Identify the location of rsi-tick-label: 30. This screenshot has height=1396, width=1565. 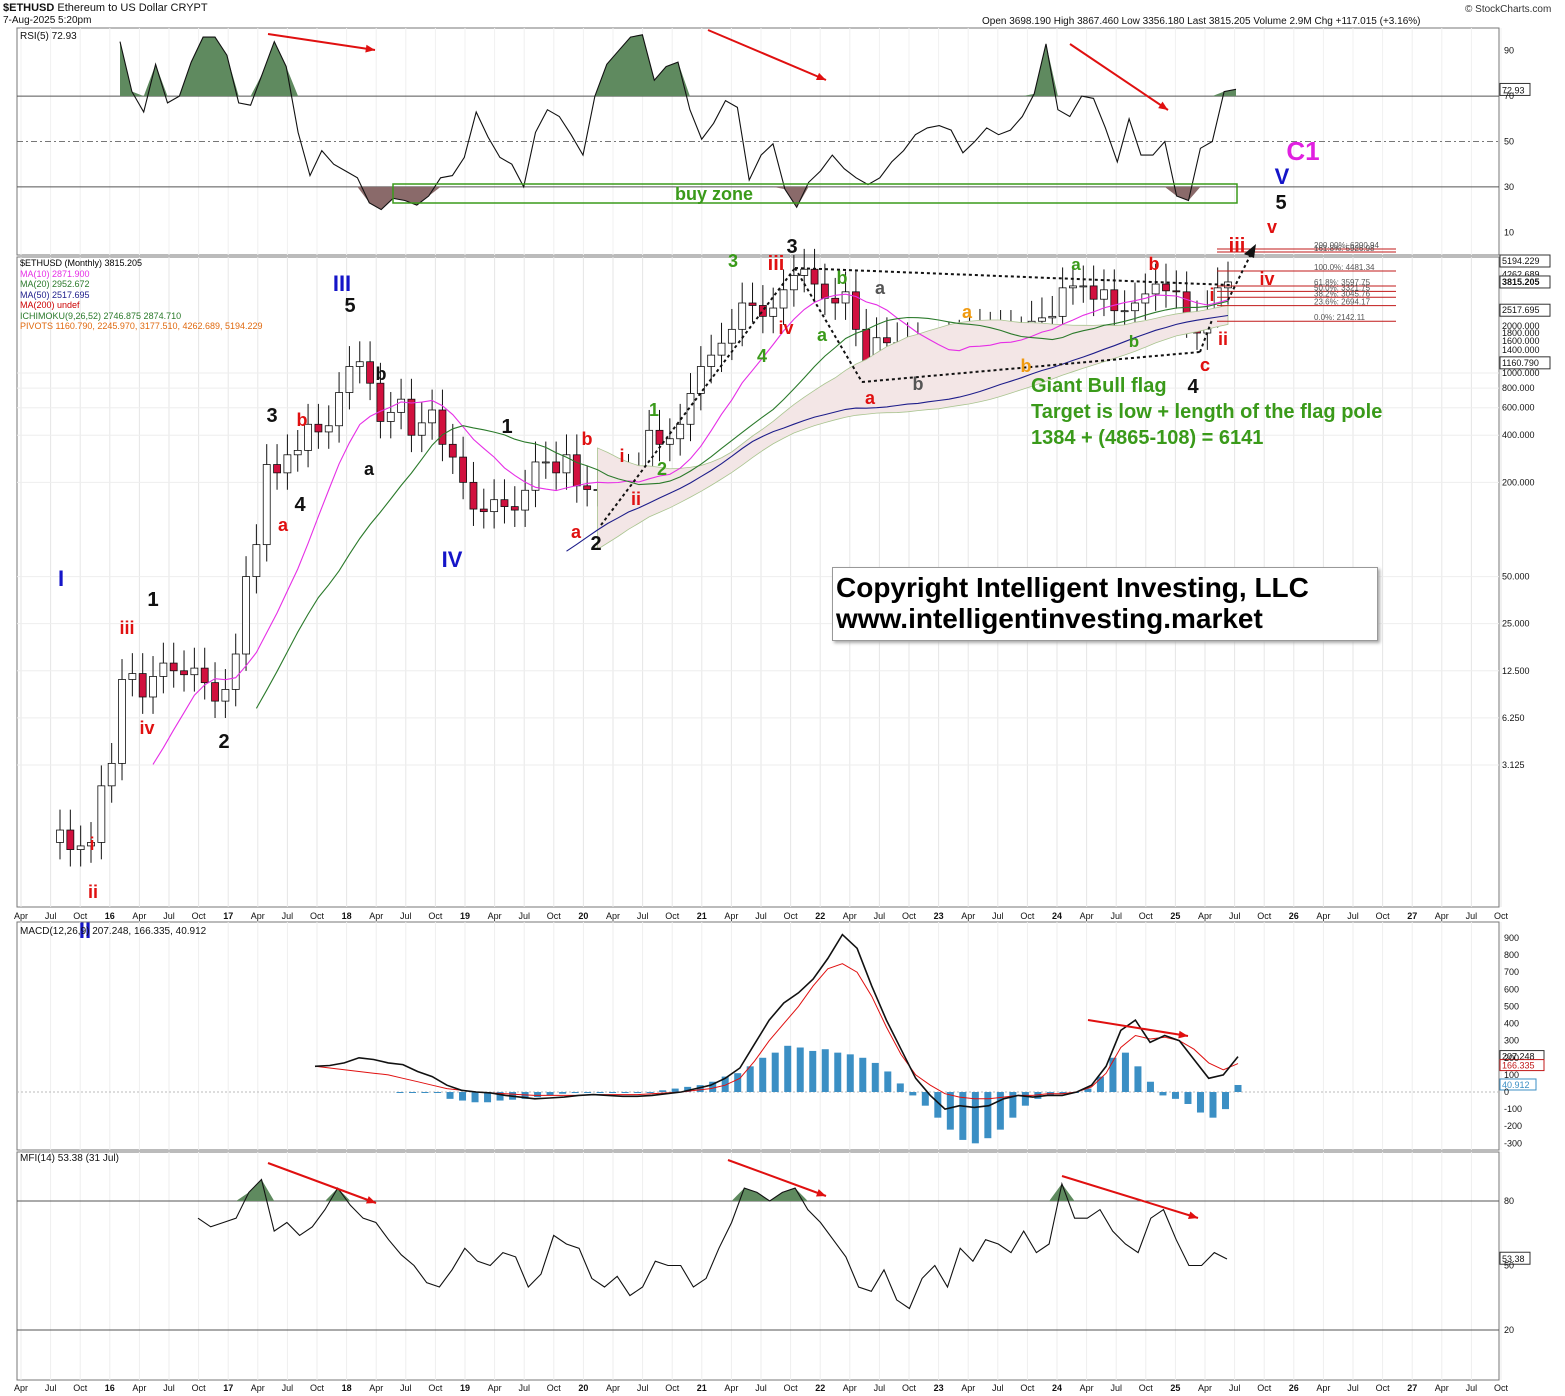
(1509, 187).